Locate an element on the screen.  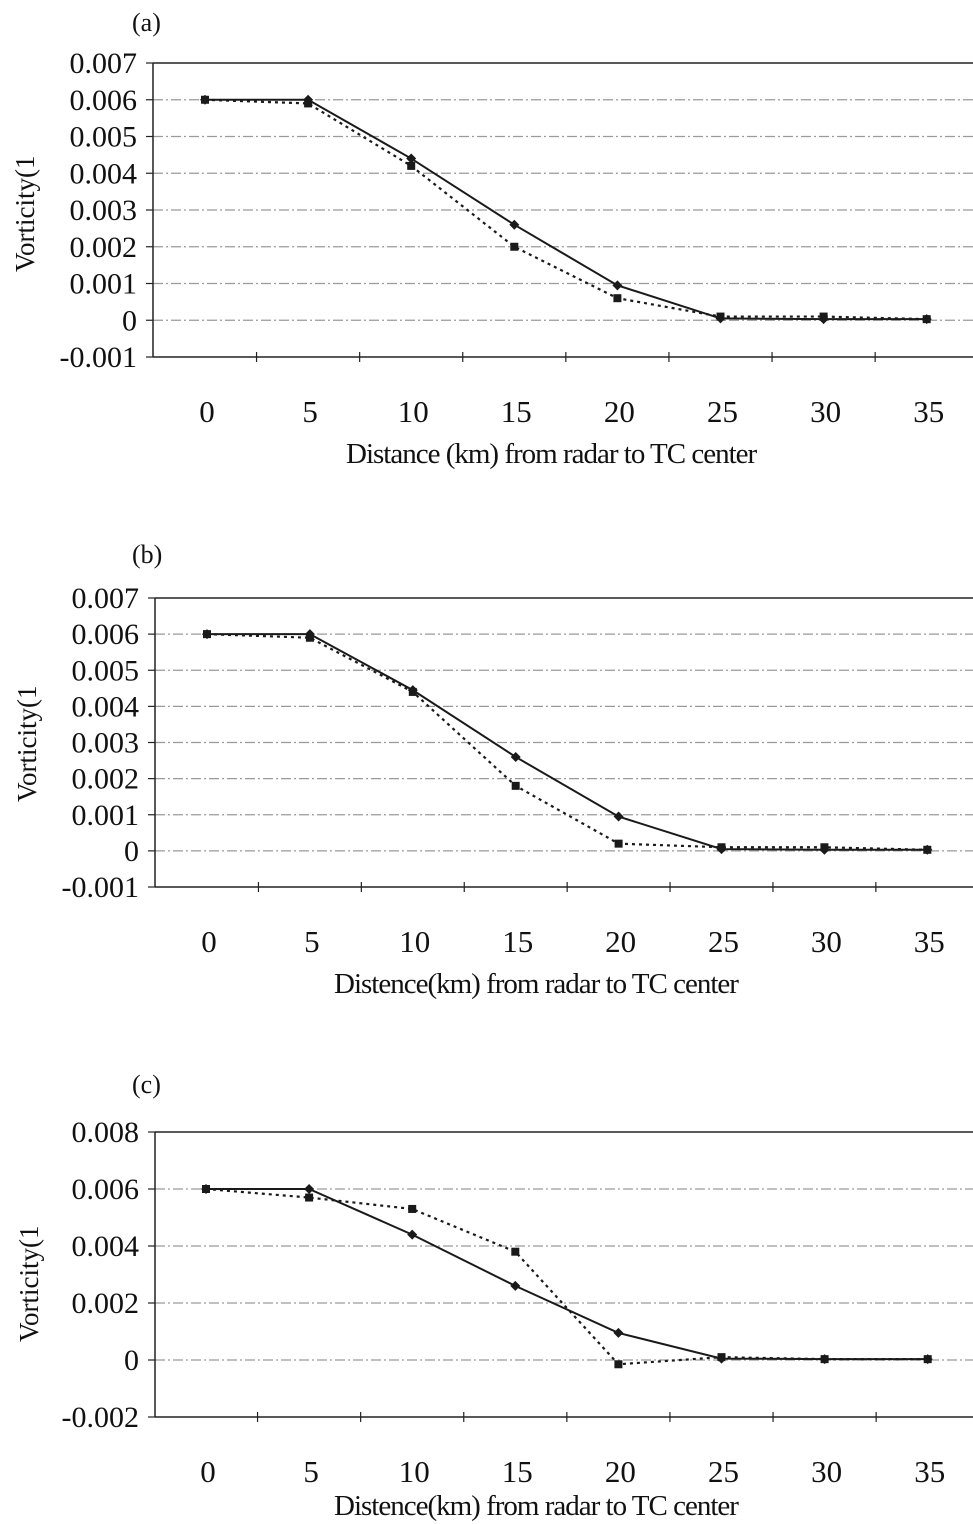
x-axis-label: Distance (km) from radar to TC center is located at coordinates (551, 454).